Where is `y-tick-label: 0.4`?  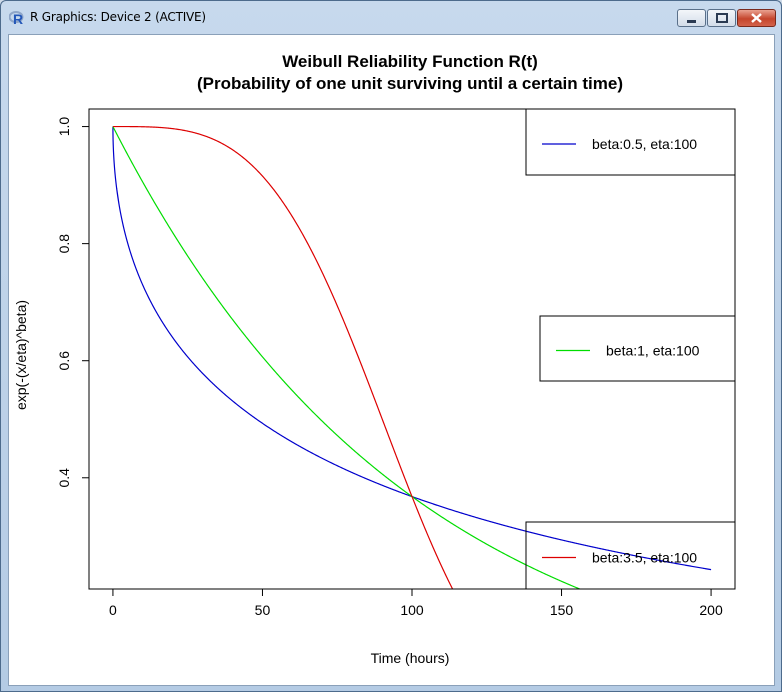 y-tick-label: 0.4 is located at coordinates (64, 478).